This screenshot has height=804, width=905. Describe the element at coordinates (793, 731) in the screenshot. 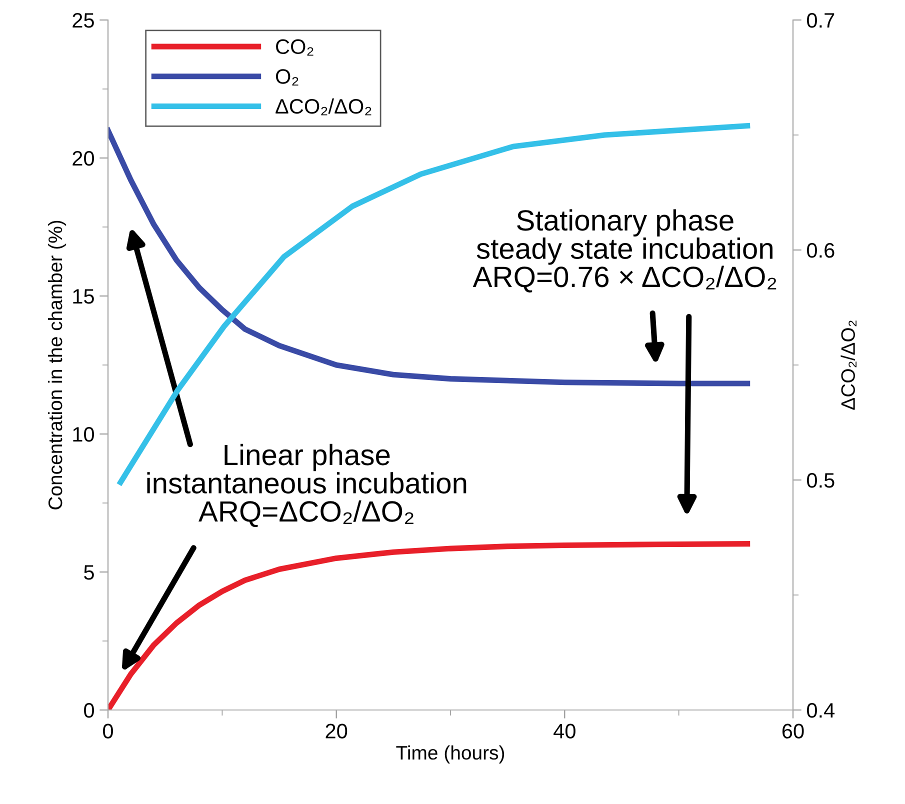

I see `x-tick-label: 60` at that location.